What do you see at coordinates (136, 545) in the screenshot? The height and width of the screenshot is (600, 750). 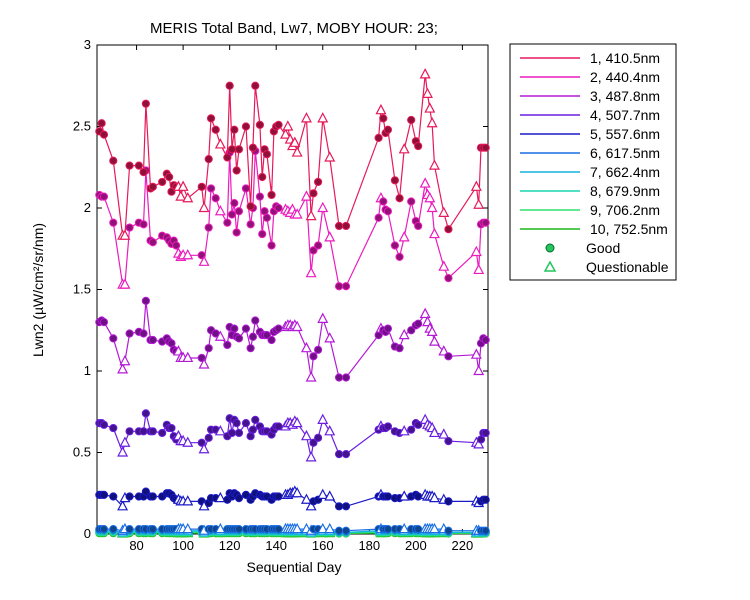 I see `x-tick-label: 80` at bounding box center [136, 545].